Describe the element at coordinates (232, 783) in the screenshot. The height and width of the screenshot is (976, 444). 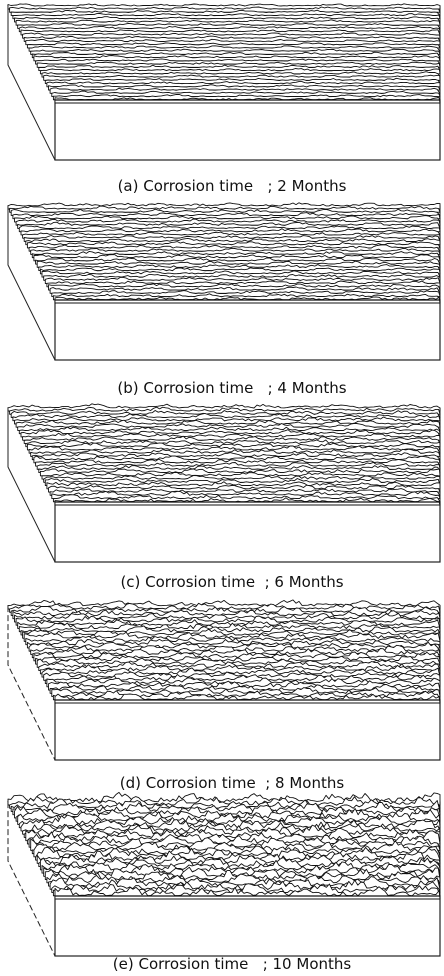
I see `caption: (d) Corrosion time ; 8 Months` at that location.